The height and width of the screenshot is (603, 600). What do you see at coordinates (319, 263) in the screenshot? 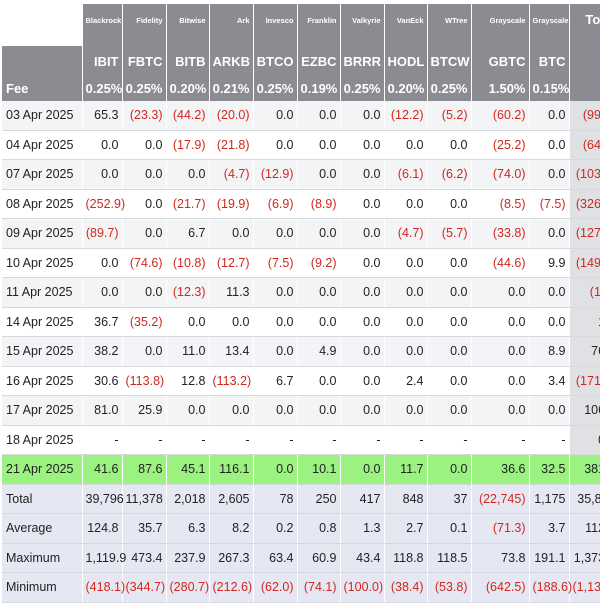
I see `flow-cell: (9.2)` at bounding box center [319, 263].